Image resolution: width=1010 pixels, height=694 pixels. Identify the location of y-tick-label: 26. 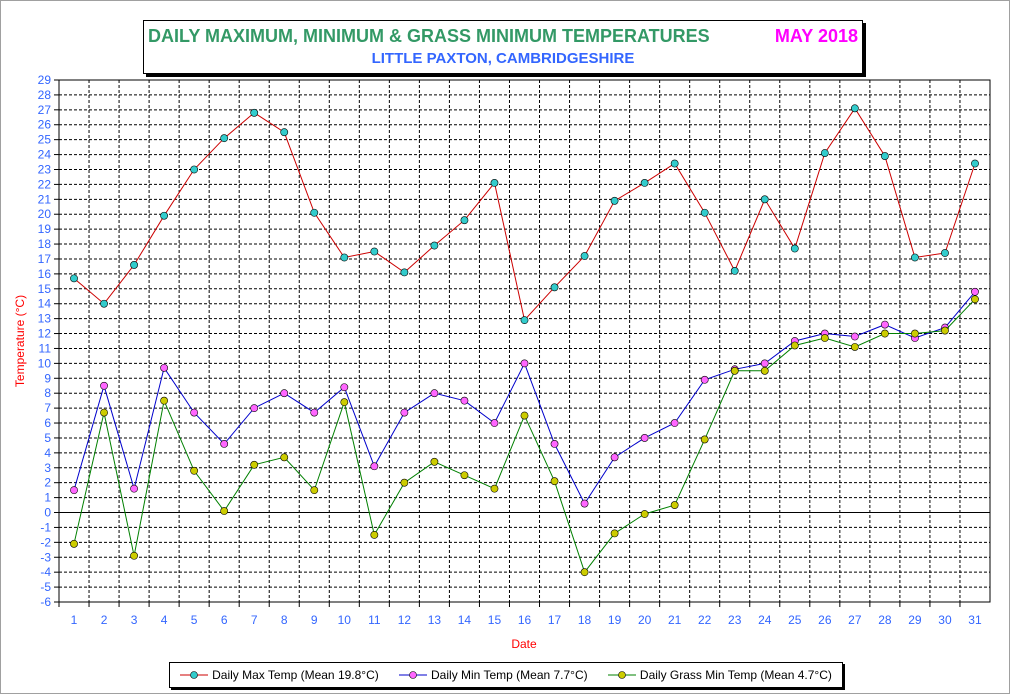
(45, 125).